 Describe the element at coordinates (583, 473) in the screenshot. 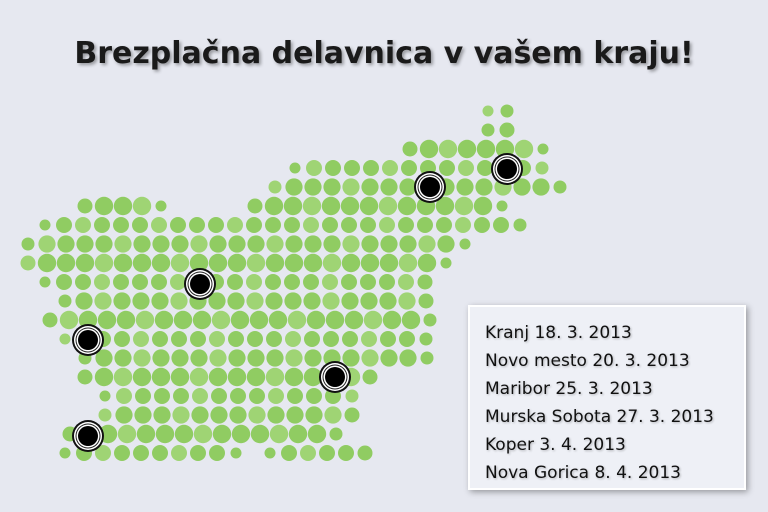

I see `event: Nova Gorica 8. 4. 2013` at that location.